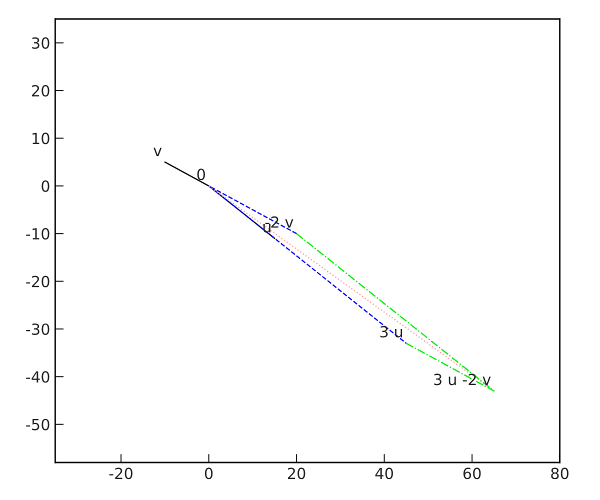 Image resolution: width=600 pixels, height=500 pixels. Describe the element at coordinates (472, 474) in the screenshot. I see `x-tick-label: 60` at that location.